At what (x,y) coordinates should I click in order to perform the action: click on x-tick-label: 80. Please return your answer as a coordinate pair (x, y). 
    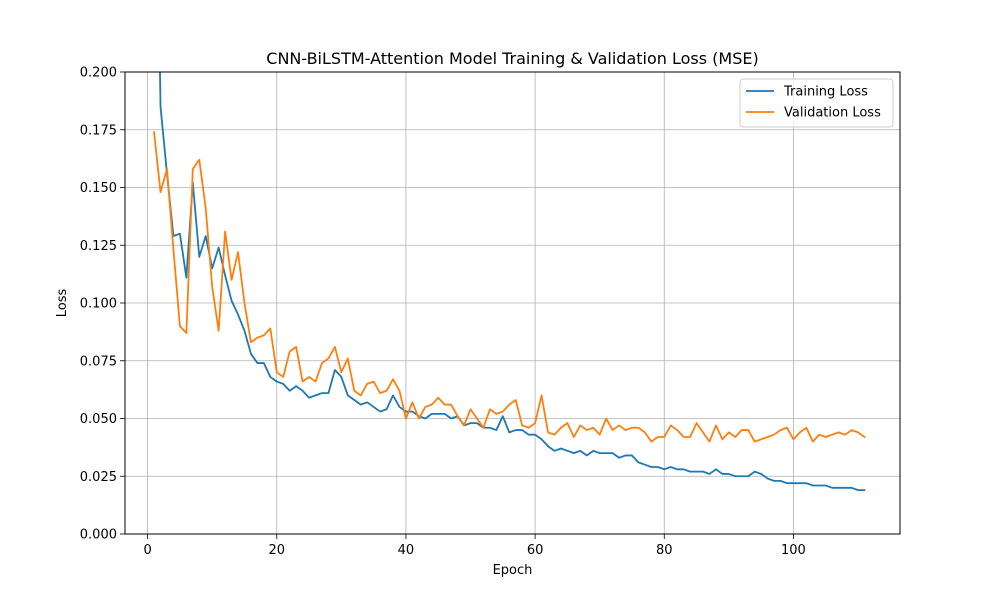
    Looking at the image, I should click on (664, 550).